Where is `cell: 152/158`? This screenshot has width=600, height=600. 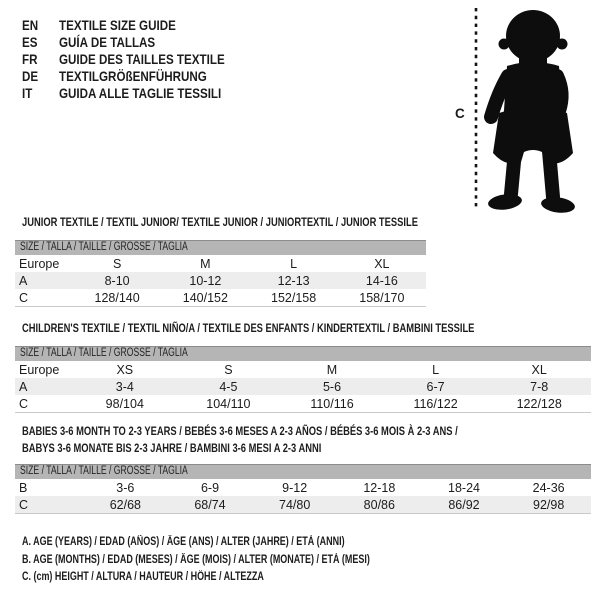 cell: 152/158 is located at coordinates (294, 297).